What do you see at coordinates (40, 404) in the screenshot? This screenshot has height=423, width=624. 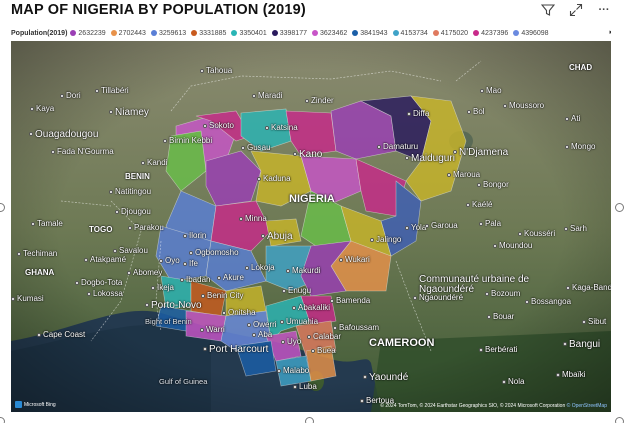 I see `bing-logo-text: Microsoft Bing` at bounding box center [40, 404].